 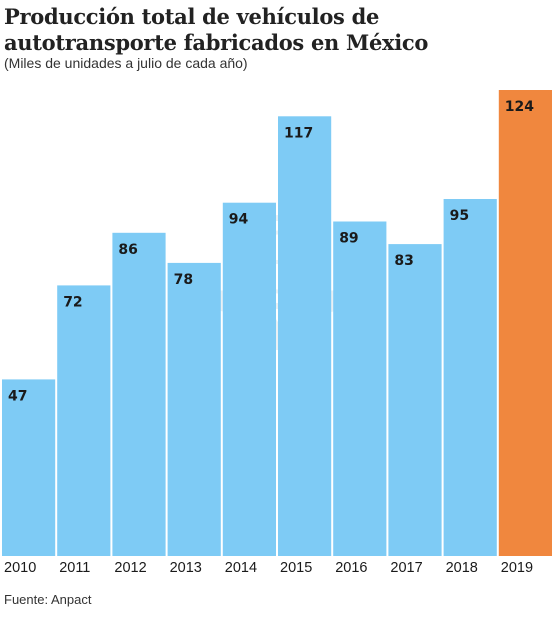 I want to click on value-label-2013: 78, so click(x=183, y=280).